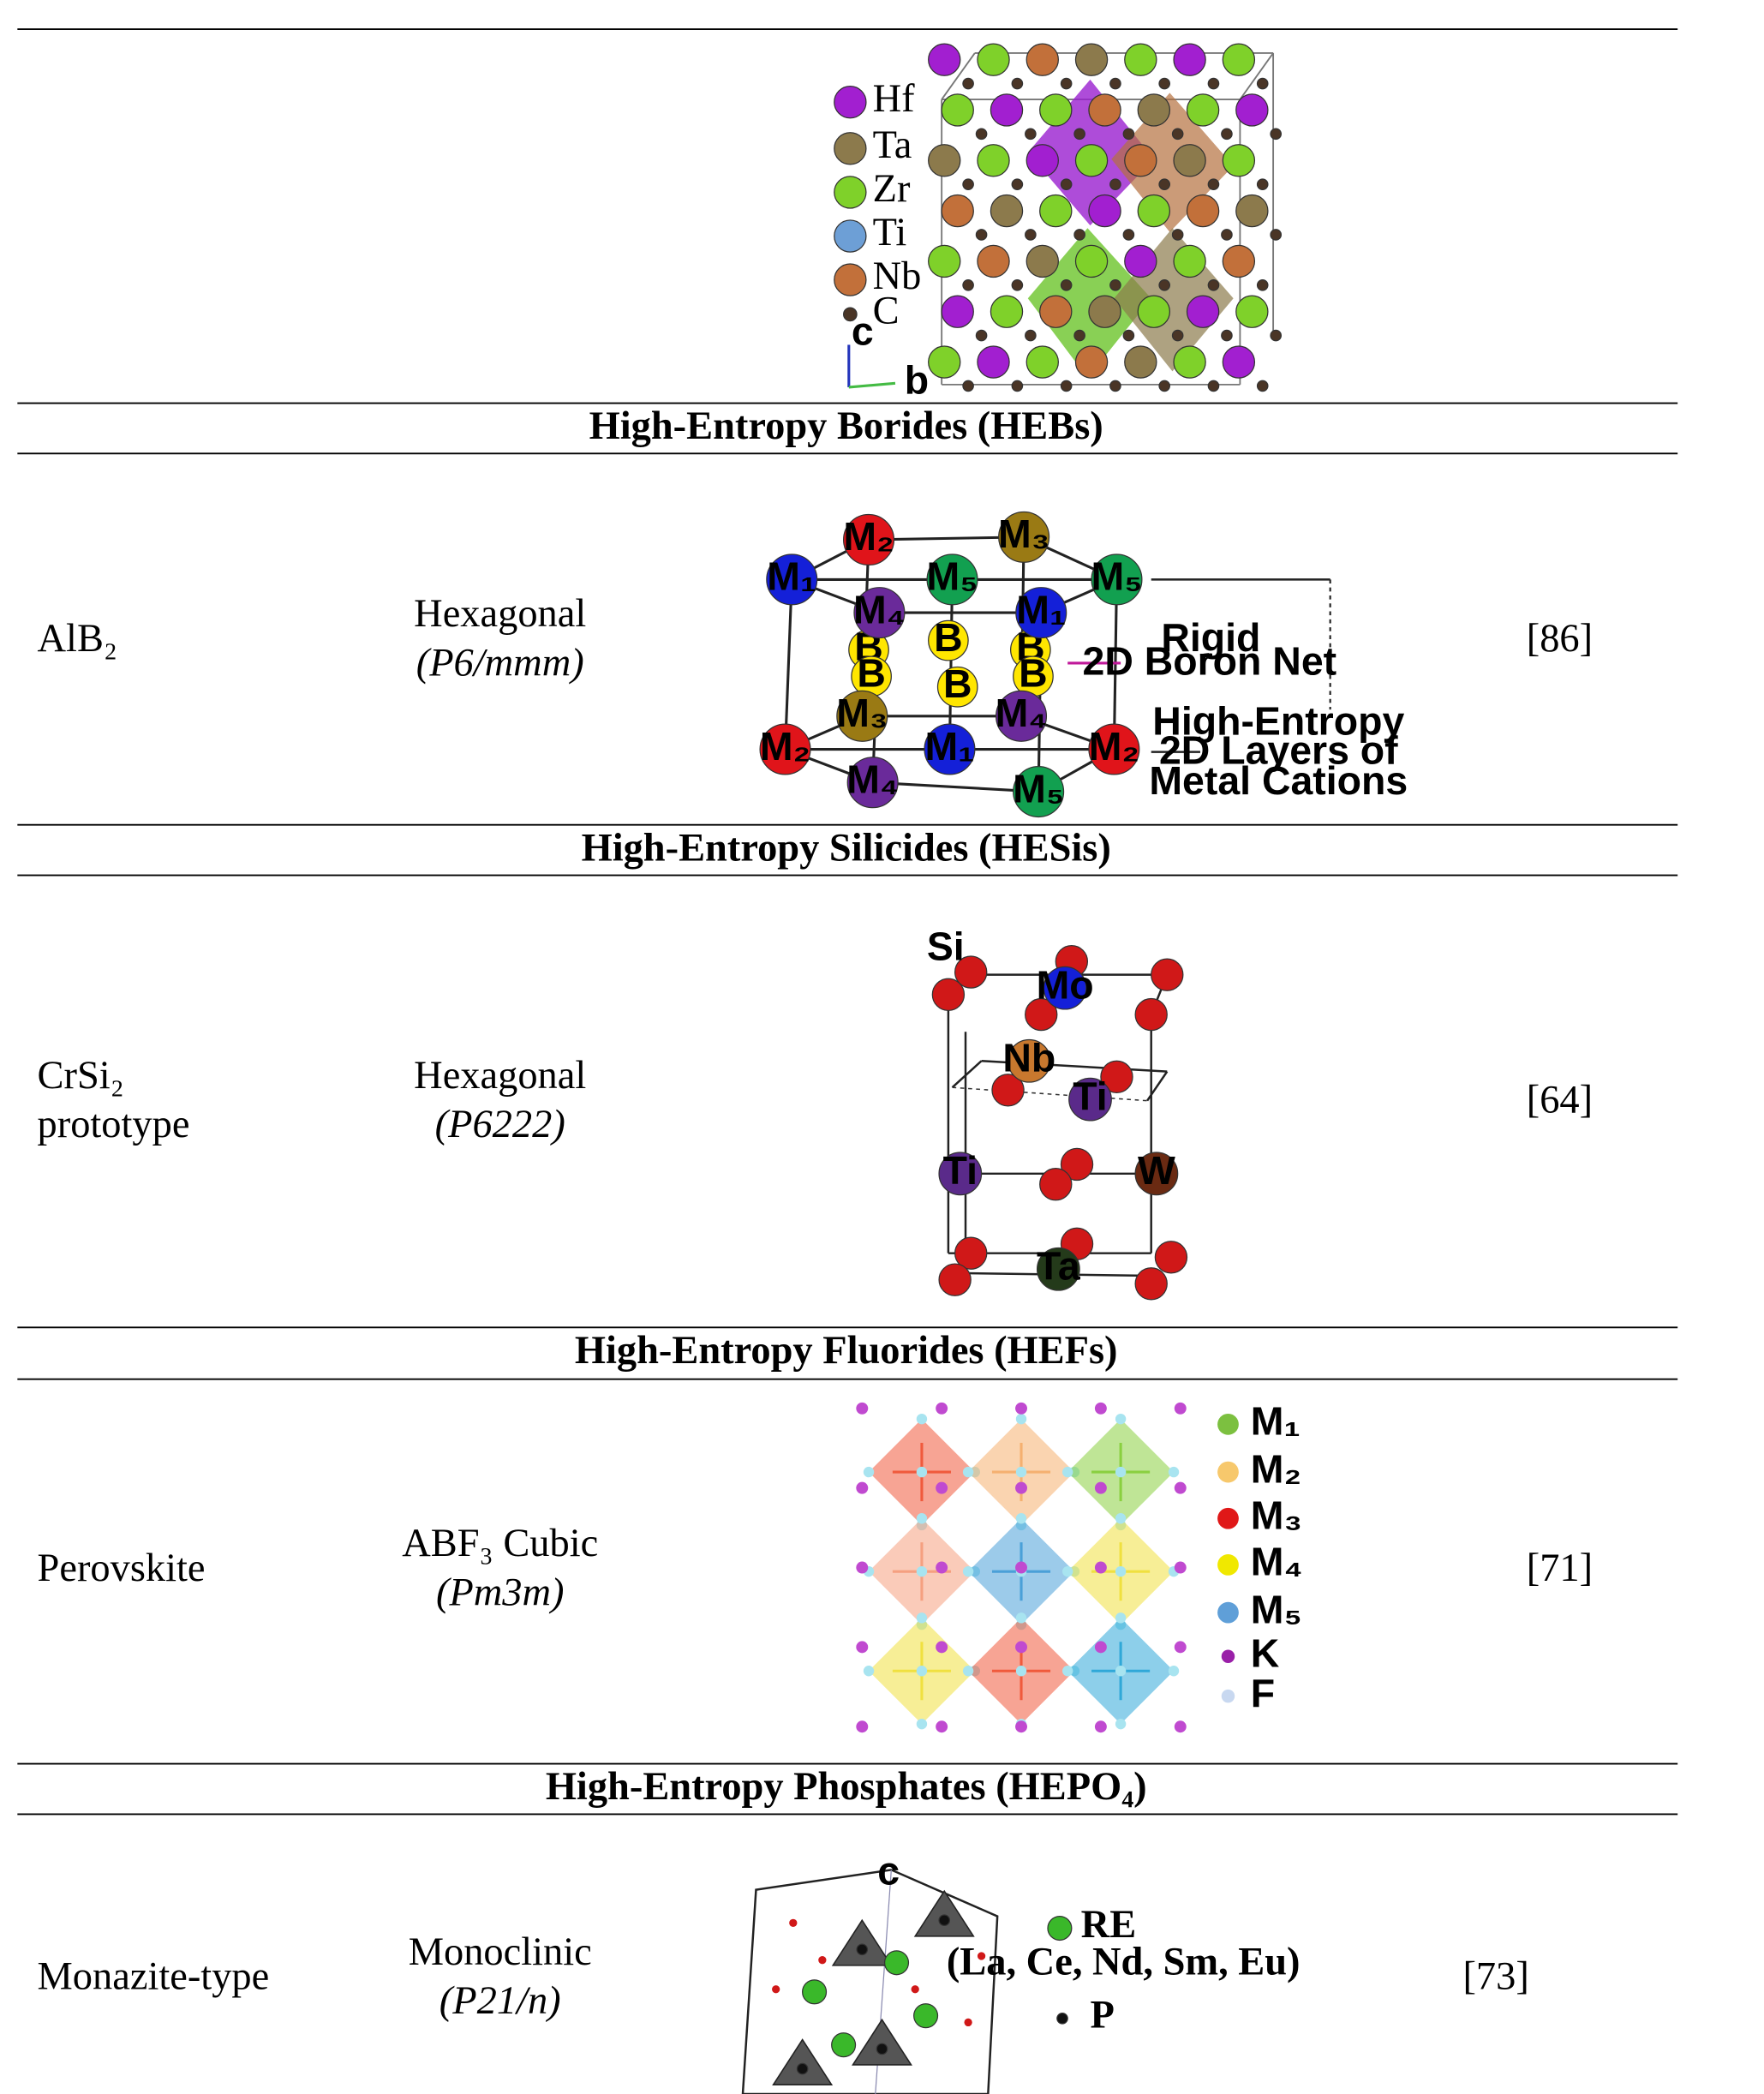 The width and height of the screenshot is (1764, 2094). What do you see at coordinates (882, 2042) in the screenshot?
I see `tetrahedron` at bounding box center [882, 2042].